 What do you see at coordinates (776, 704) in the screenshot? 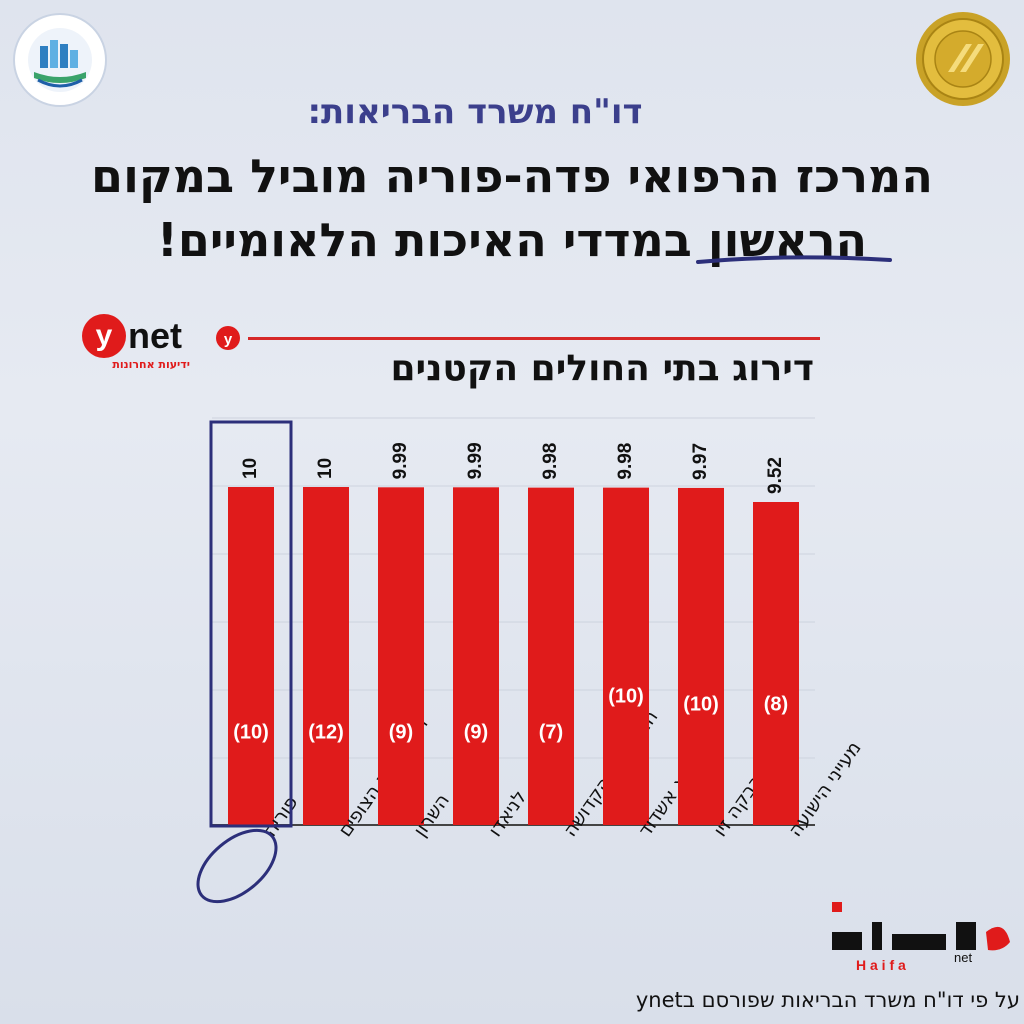
I see `bar-rank-label: (8)` at bounding box center [776, 704].